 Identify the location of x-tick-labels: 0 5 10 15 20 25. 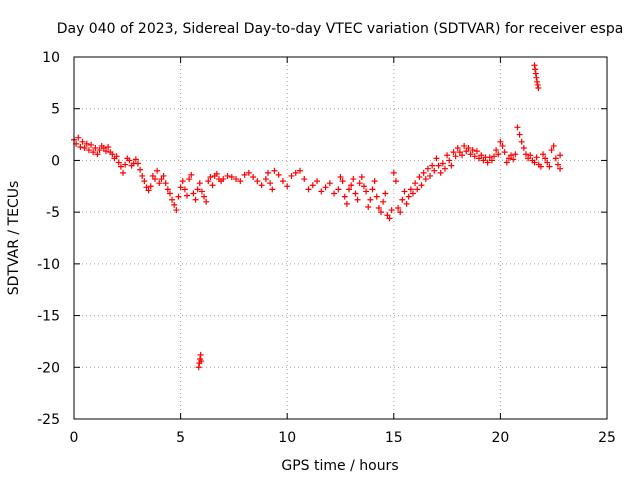
(343, 438).